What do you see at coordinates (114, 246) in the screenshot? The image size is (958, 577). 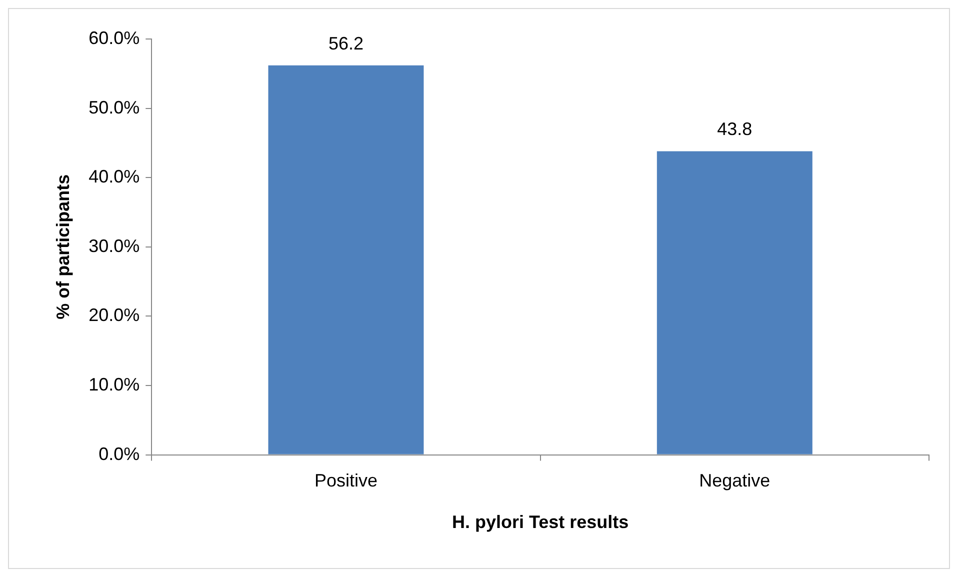 I see `y-tick-label: 30.0%` at bounding box center [114, 246].